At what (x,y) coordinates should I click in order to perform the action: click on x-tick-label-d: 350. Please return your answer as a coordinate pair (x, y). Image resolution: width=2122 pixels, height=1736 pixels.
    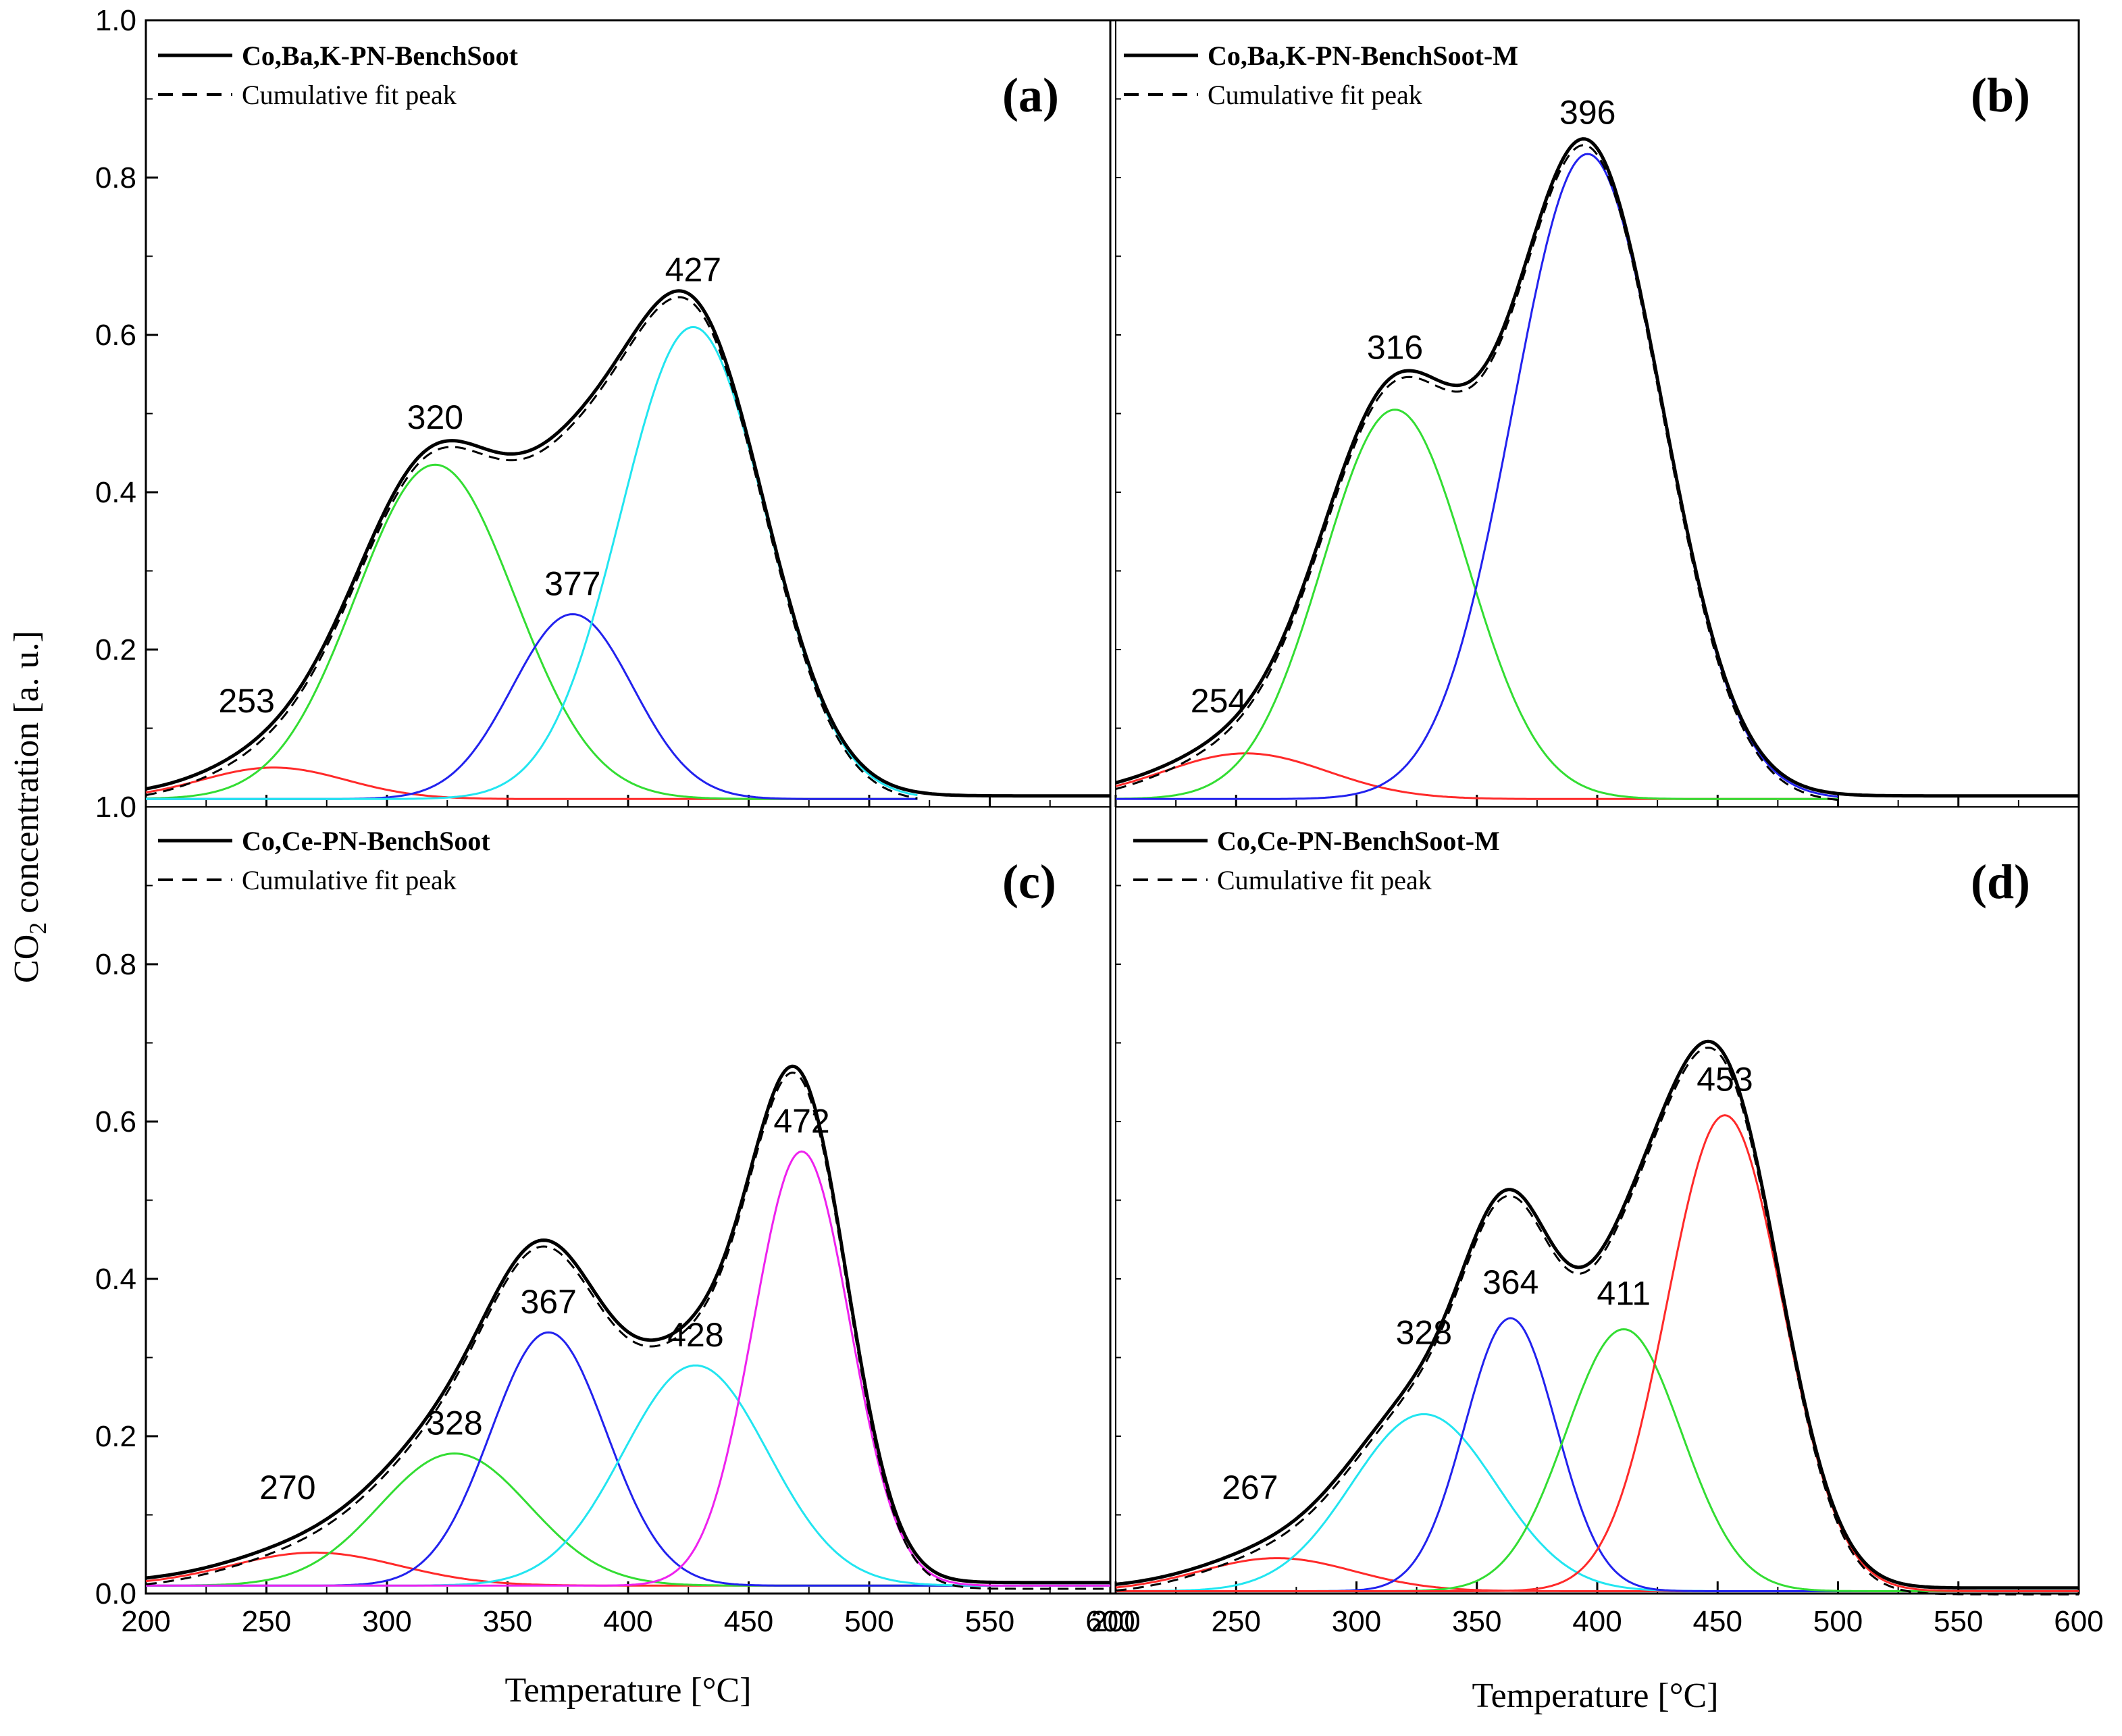
    Looking at the image, I should click on (1476, 1621).